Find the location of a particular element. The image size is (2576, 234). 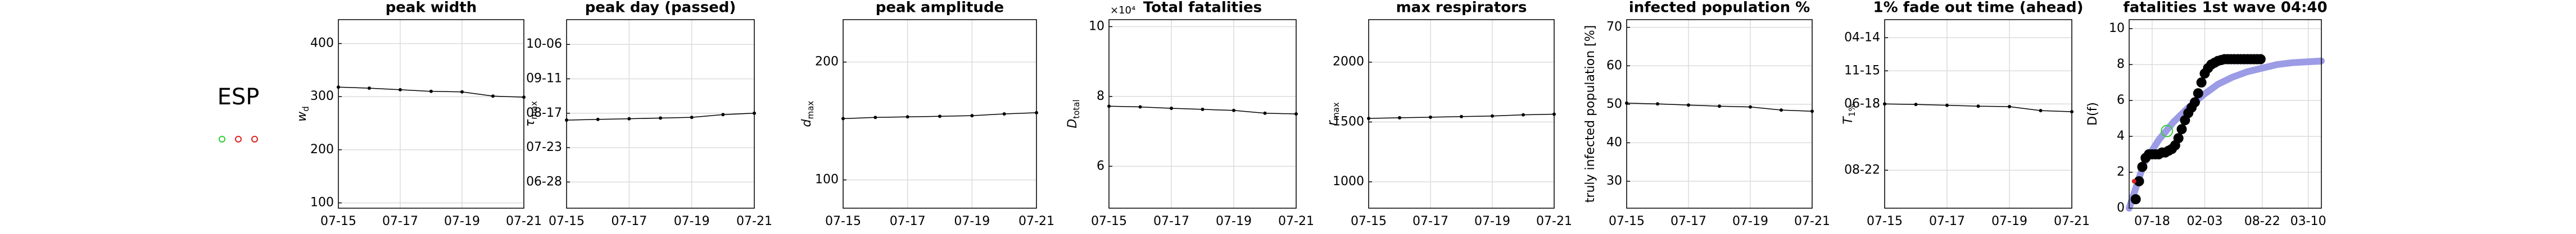

y-tick-label: 60 is located at coordinates (1614, 65).